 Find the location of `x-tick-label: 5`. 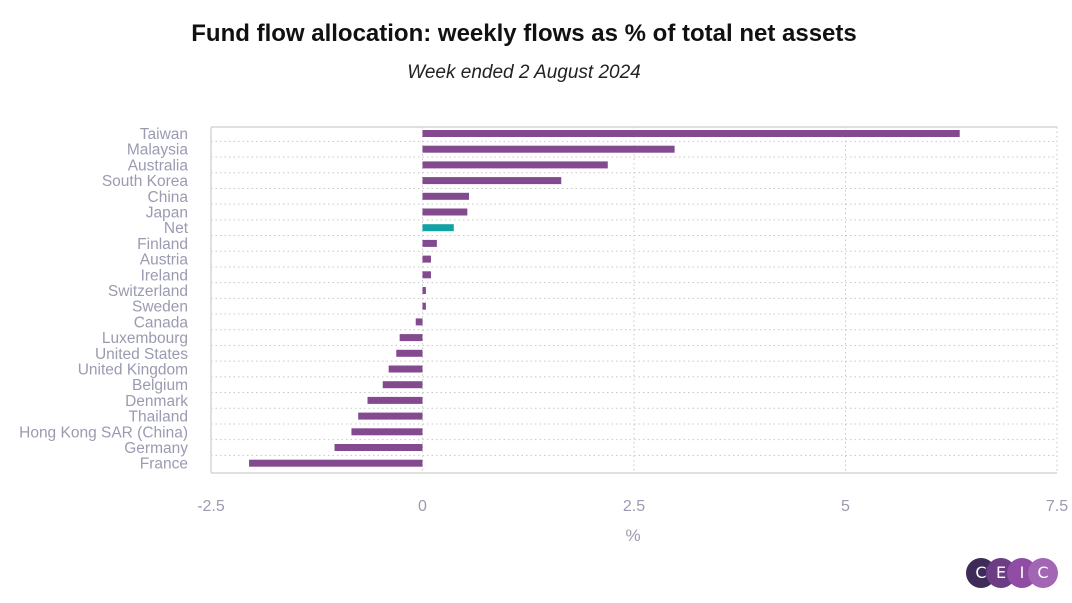

x-tick-label: 5 is located at coordinates (845, 506).